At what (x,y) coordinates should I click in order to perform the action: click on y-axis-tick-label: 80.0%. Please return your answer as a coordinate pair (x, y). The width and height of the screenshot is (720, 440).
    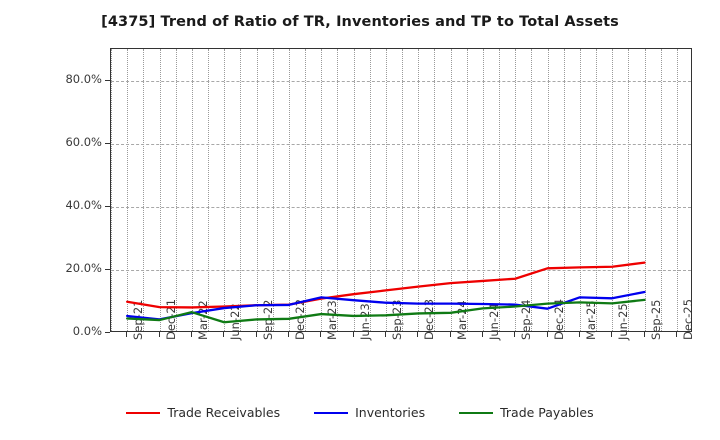
    Looking at the image, I should click on (83, 78).